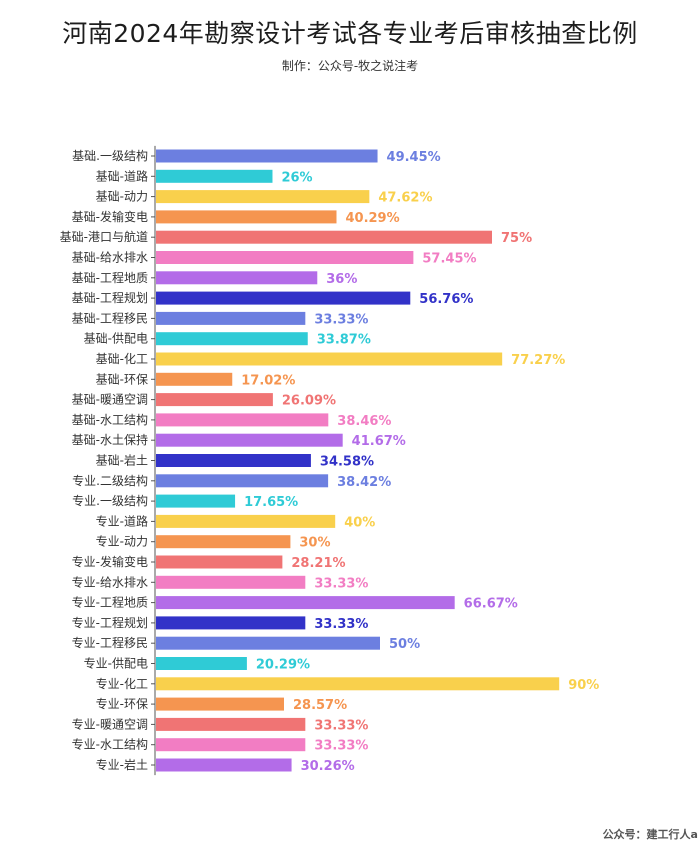  Describe the element at coordinates (110, 419) in the screenshot. I see `category-label: 基础-水工结构` at that location.